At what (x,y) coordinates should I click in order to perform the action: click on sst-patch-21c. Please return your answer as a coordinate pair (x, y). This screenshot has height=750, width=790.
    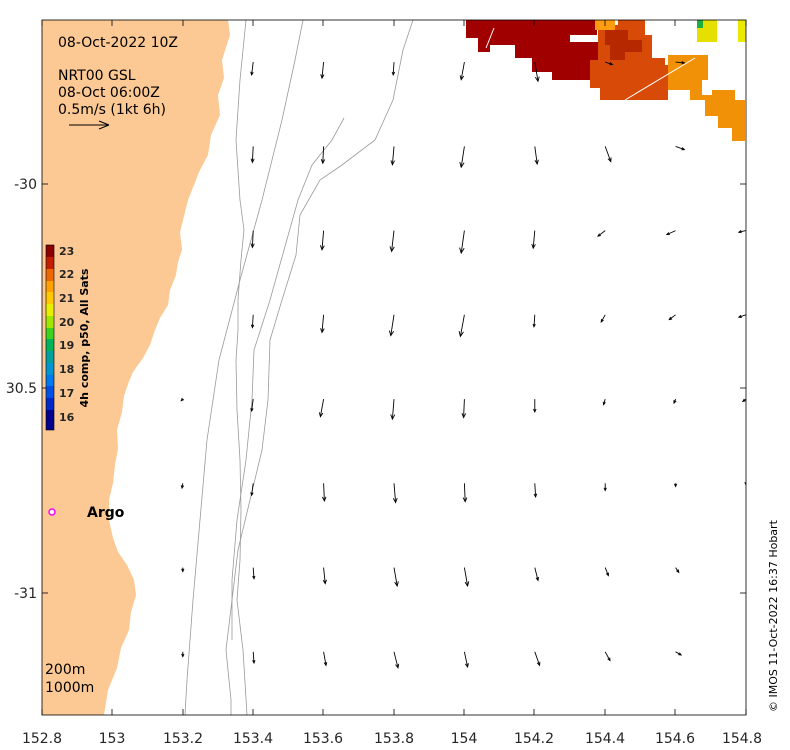
    Looking at the image, I should click on (706, 98).